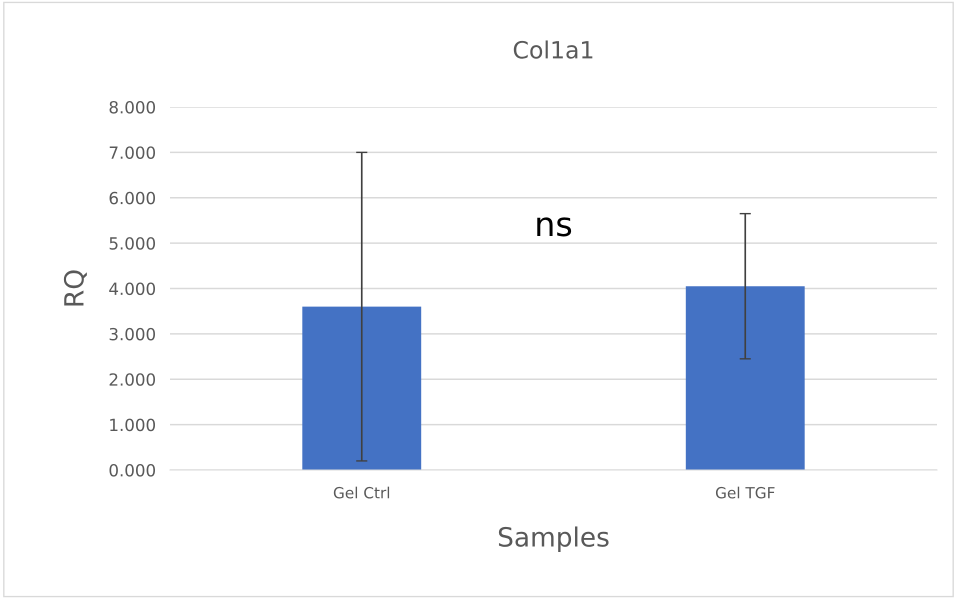 The image size is (957, 599). Describe the element at coordinates (553, 49) in the screenshot. I see `chart-title: Col1a1` at that location.